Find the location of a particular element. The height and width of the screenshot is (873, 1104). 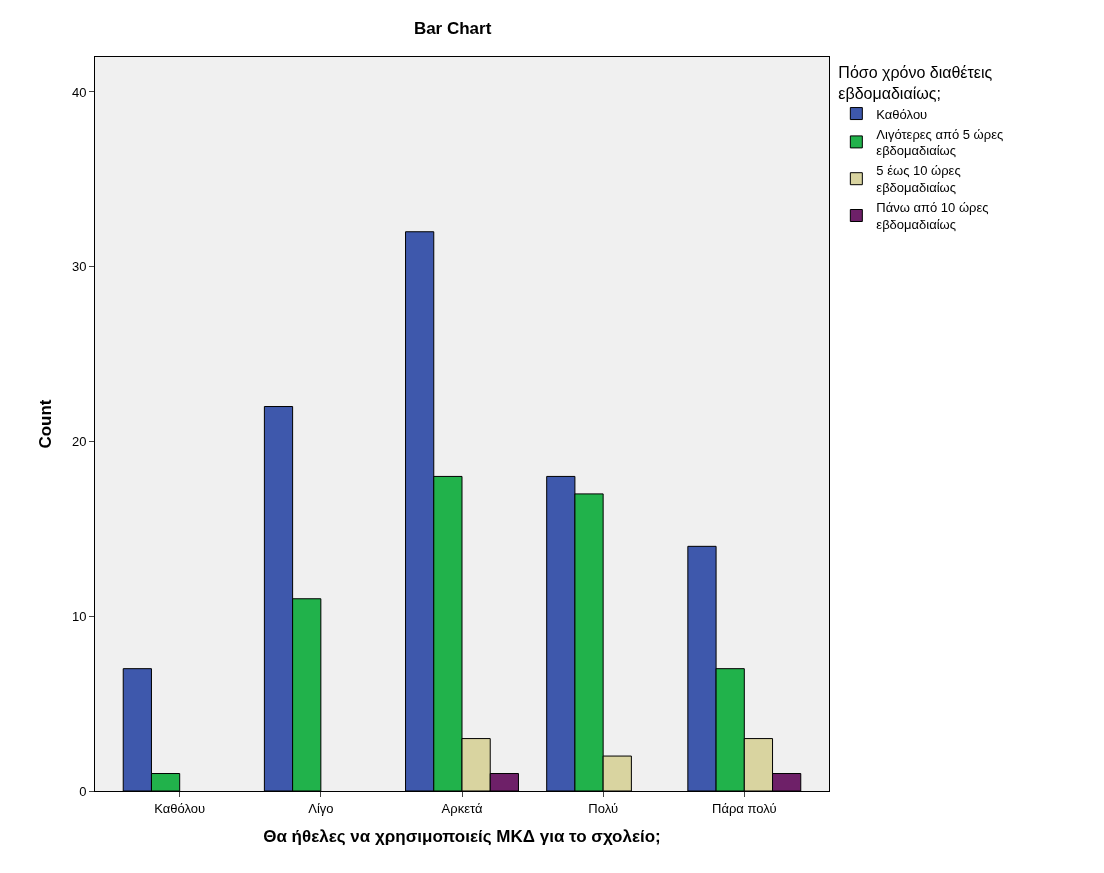

y-tick-label: 10 is located at coordinates (79, 616).